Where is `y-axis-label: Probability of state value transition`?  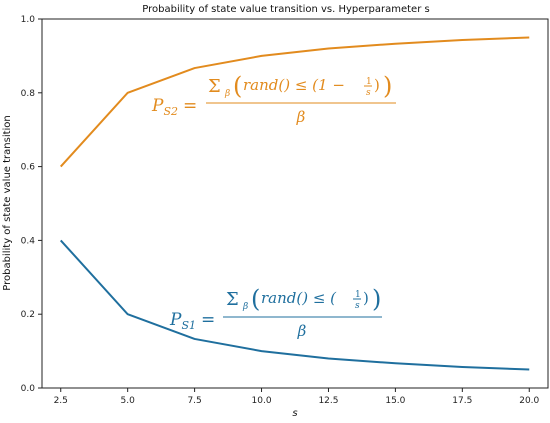
y-axis-label: Probability of state value transition is located at coordinates (7, 203).